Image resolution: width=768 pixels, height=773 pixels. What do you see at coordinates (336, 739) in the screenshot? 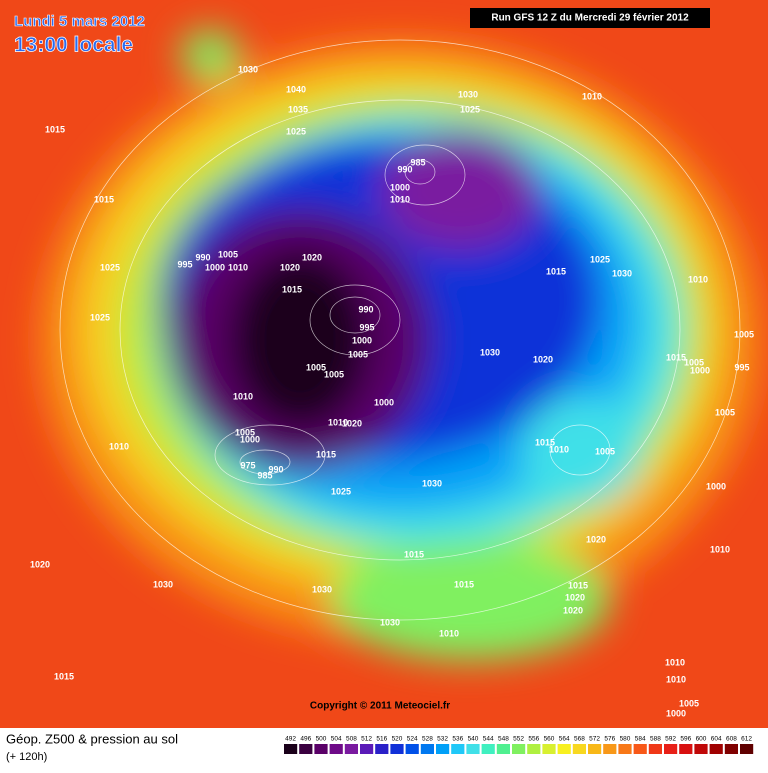
I see `colorbar-tick: 504` at bounding box center [336, 739].